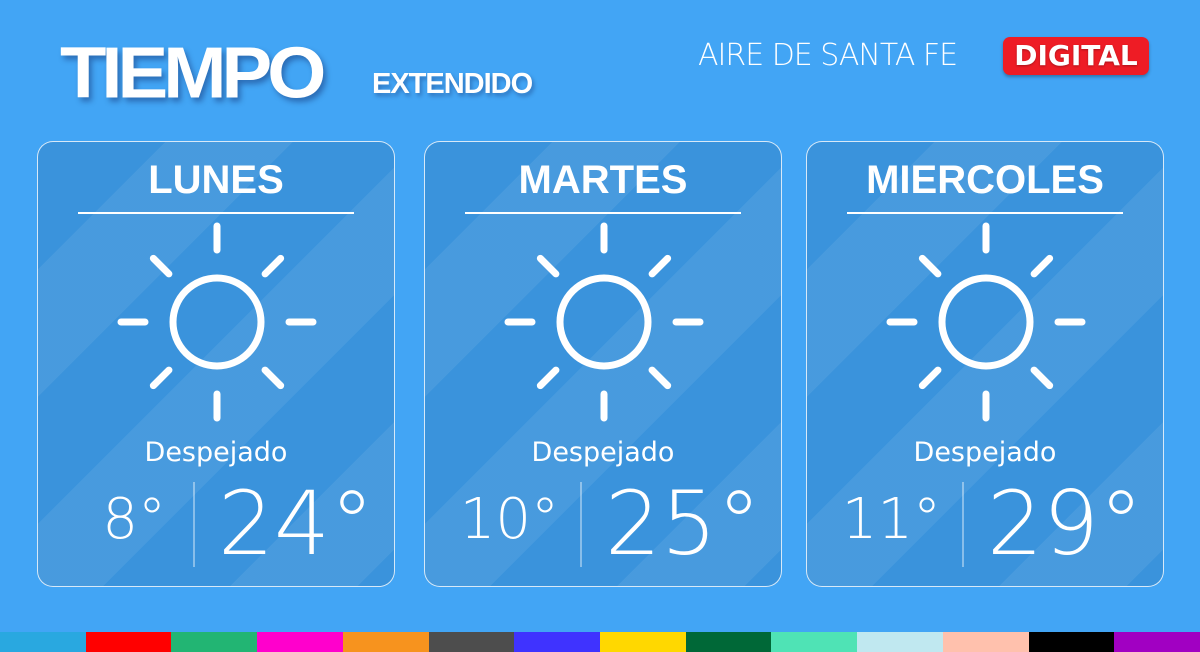 This screenshot has width=1200, height=652. I want to click on day-name: MIERCOLES, so click(985, 180).